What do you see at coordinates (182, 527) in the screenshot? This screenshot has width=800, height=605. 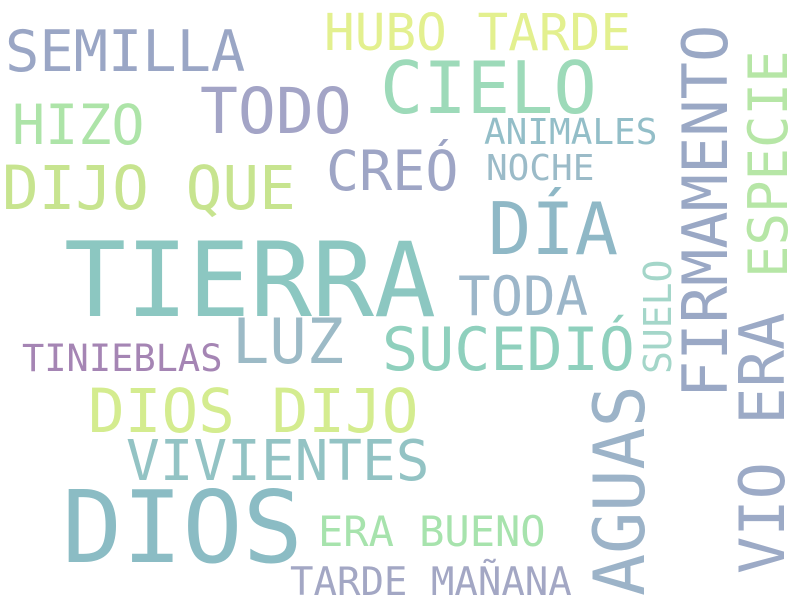 I see `word-dios: DIOS` at bounding box center [182, 527].